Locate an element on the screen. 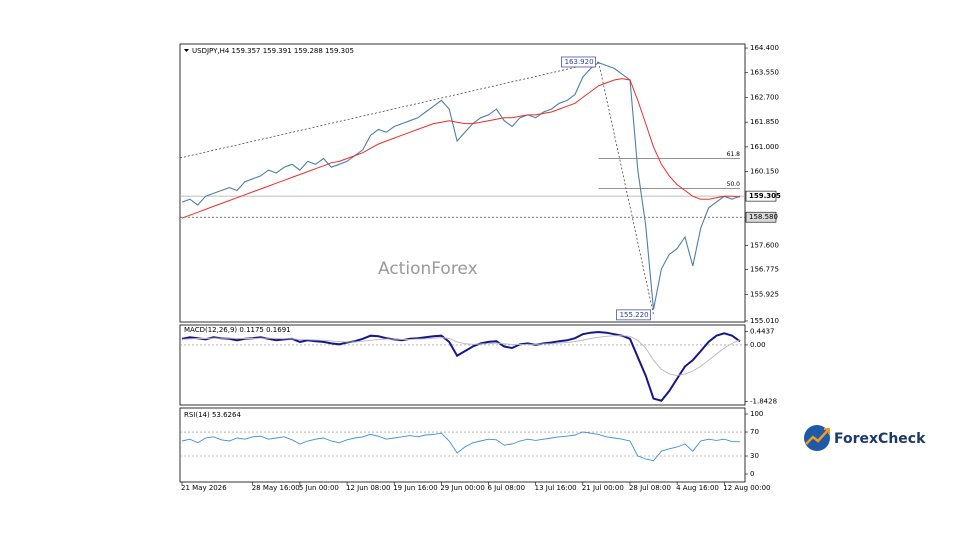  support-axis-label: 158.580 is located at coordinates (763, 217).